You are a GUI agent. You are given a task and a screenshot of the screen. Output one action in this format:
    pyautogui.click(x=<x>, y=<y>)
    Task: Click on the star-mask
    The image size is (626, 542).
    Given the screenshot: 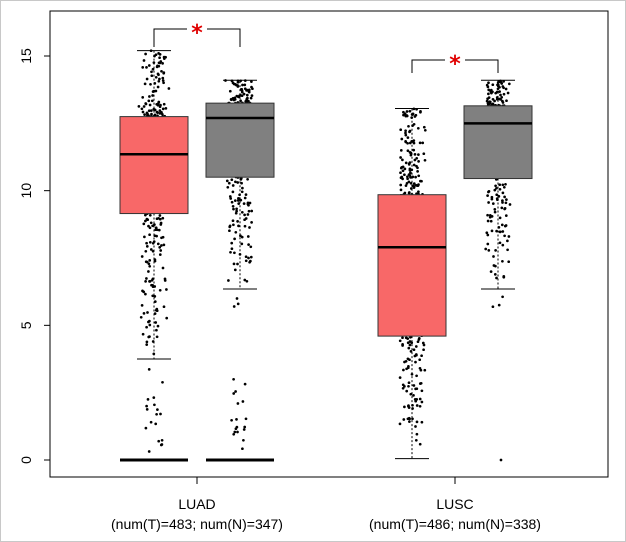 What is the action you would take?
    pyautogui.click(x=455, y=60)
    